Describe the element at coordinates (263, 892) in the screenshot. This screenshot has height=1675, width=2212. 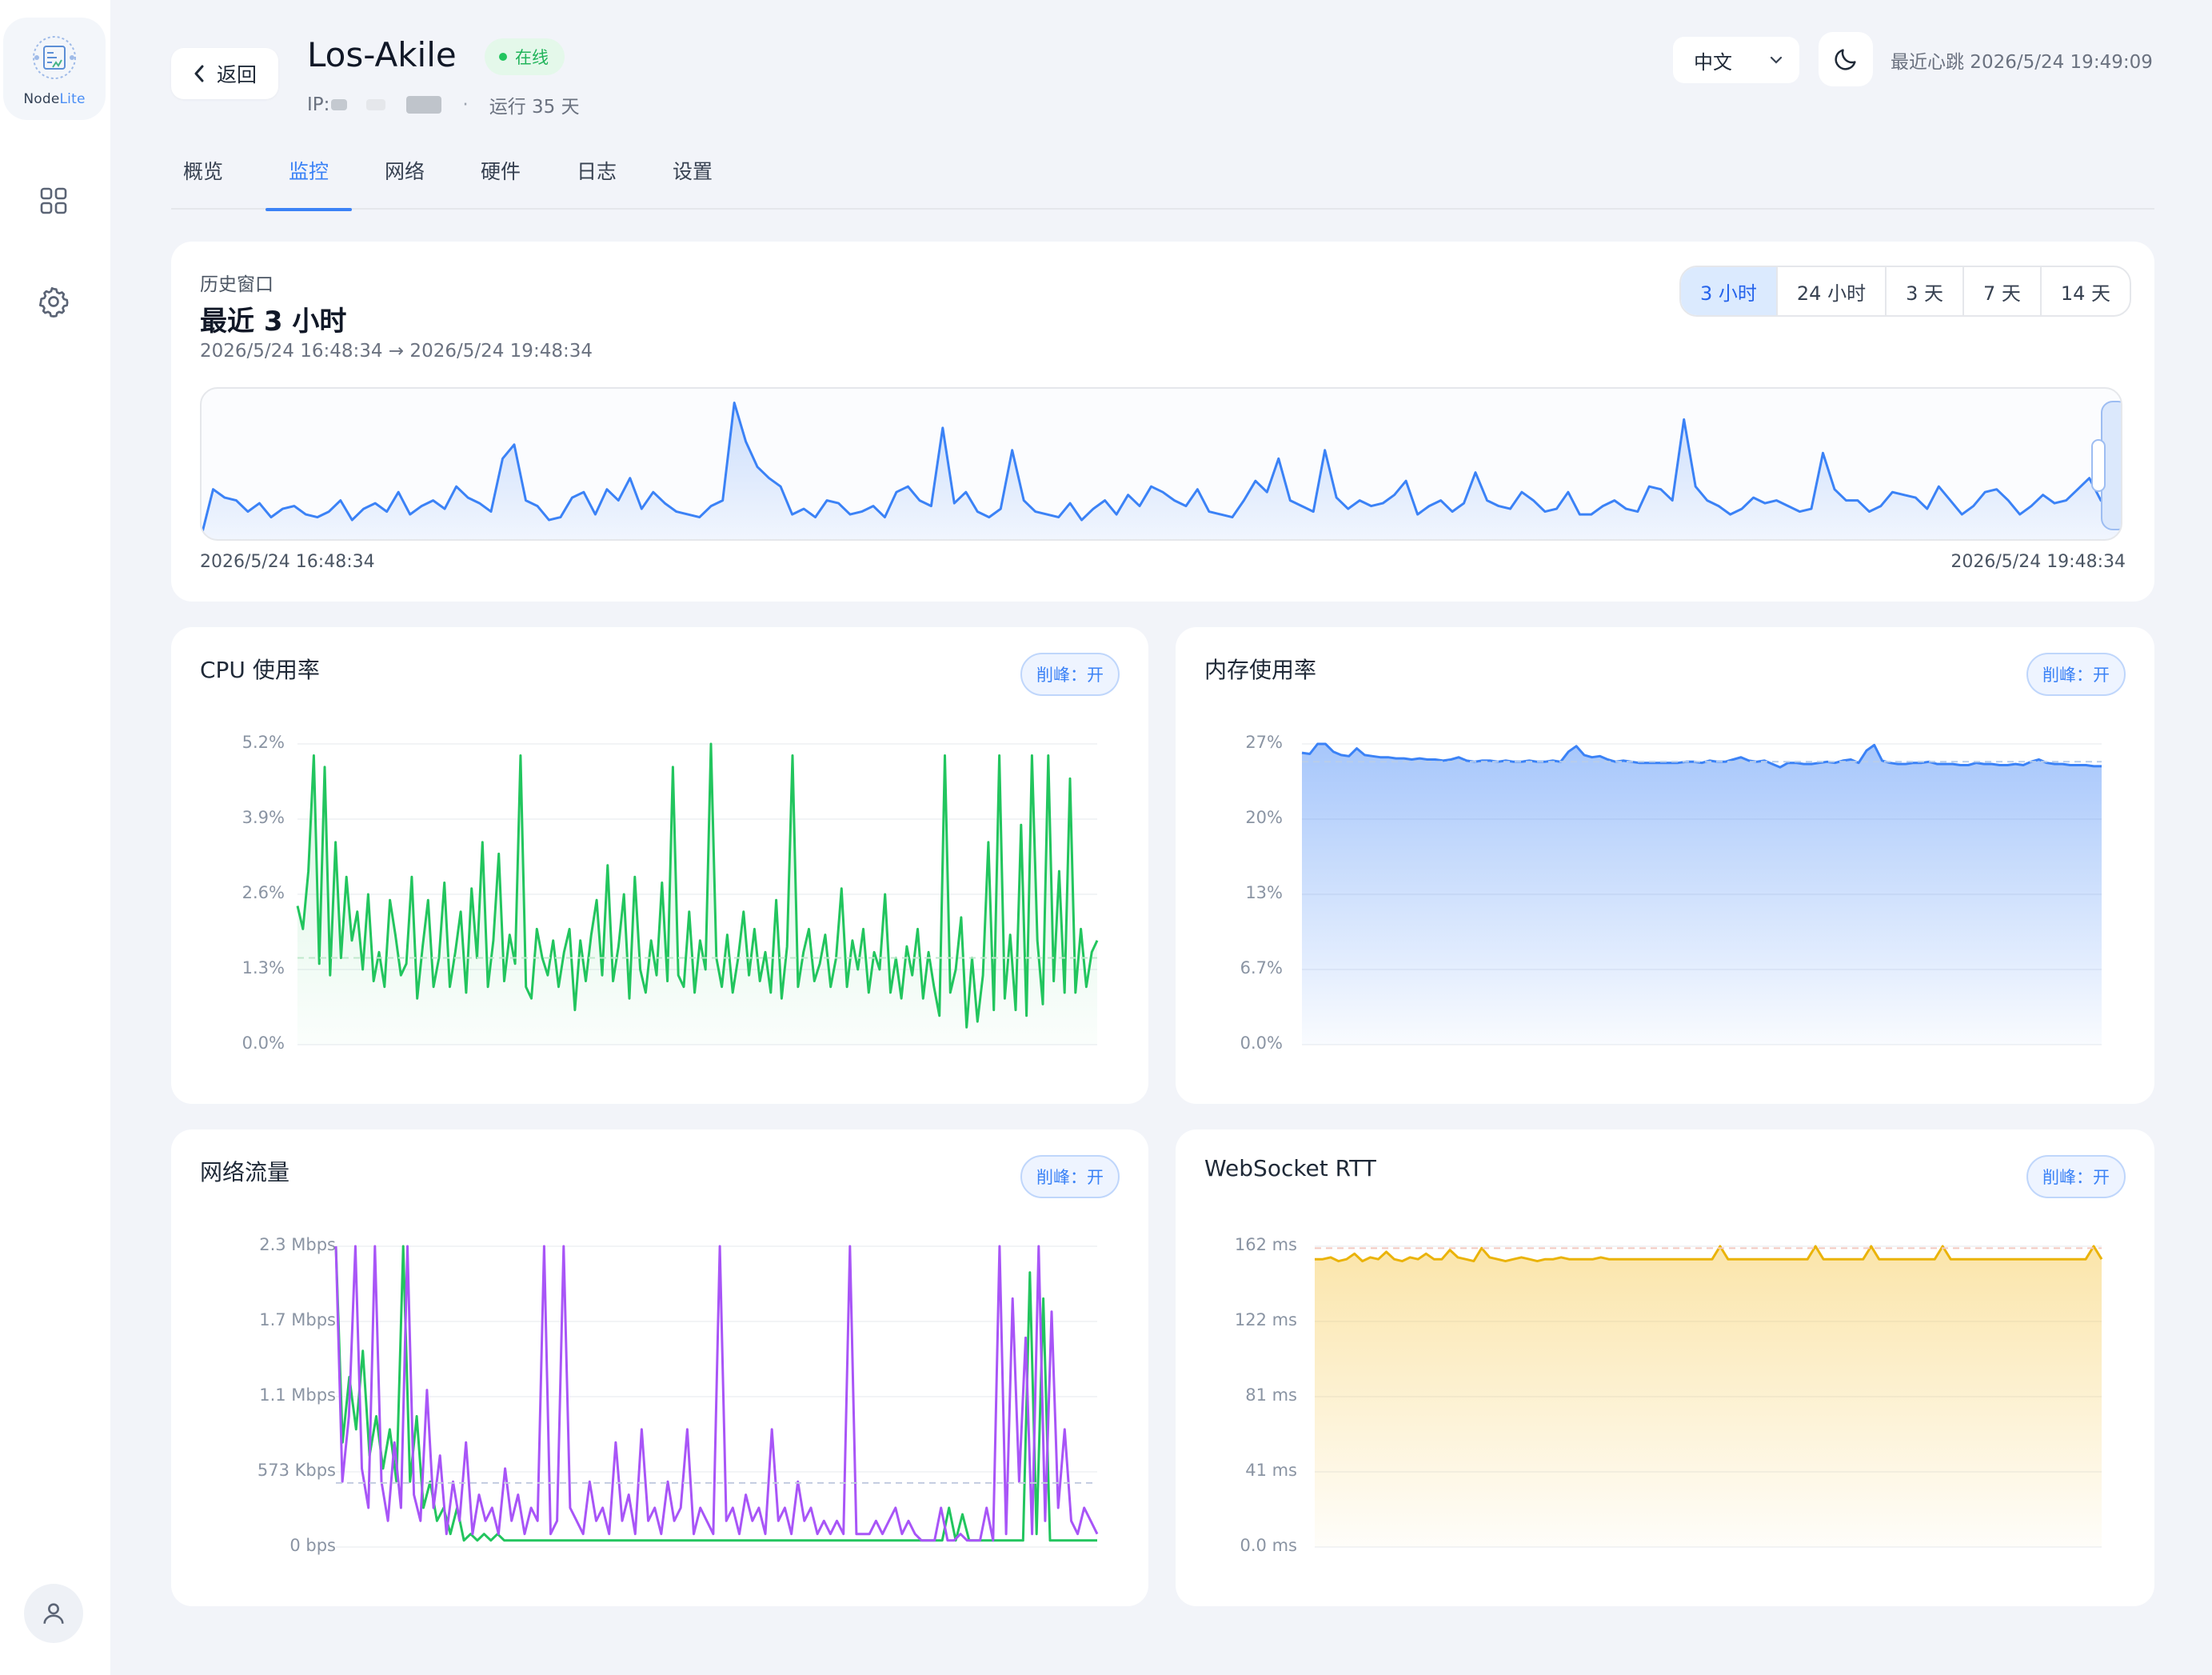
I see `y-tick: 2.6%` at that location.